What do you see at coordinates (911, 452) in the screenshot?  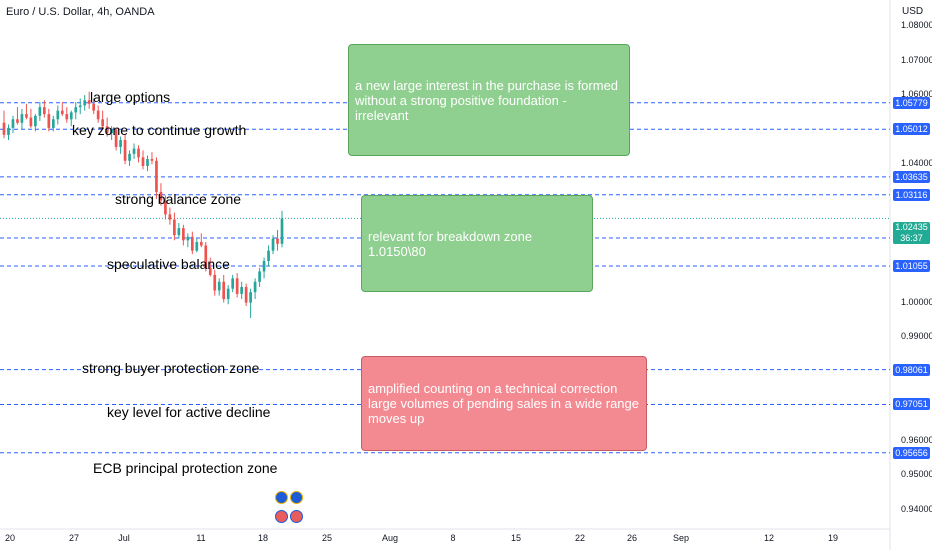 I see `level-price-tag: 0.95656` at bounding box center [911, 452].